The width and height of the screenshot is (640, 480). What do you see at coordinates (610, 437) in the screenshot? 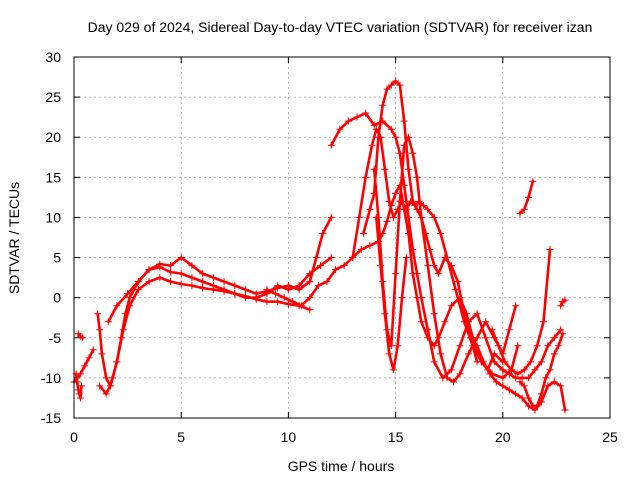
I see `x-tick-label: 25` at bounding box center [610, 437].